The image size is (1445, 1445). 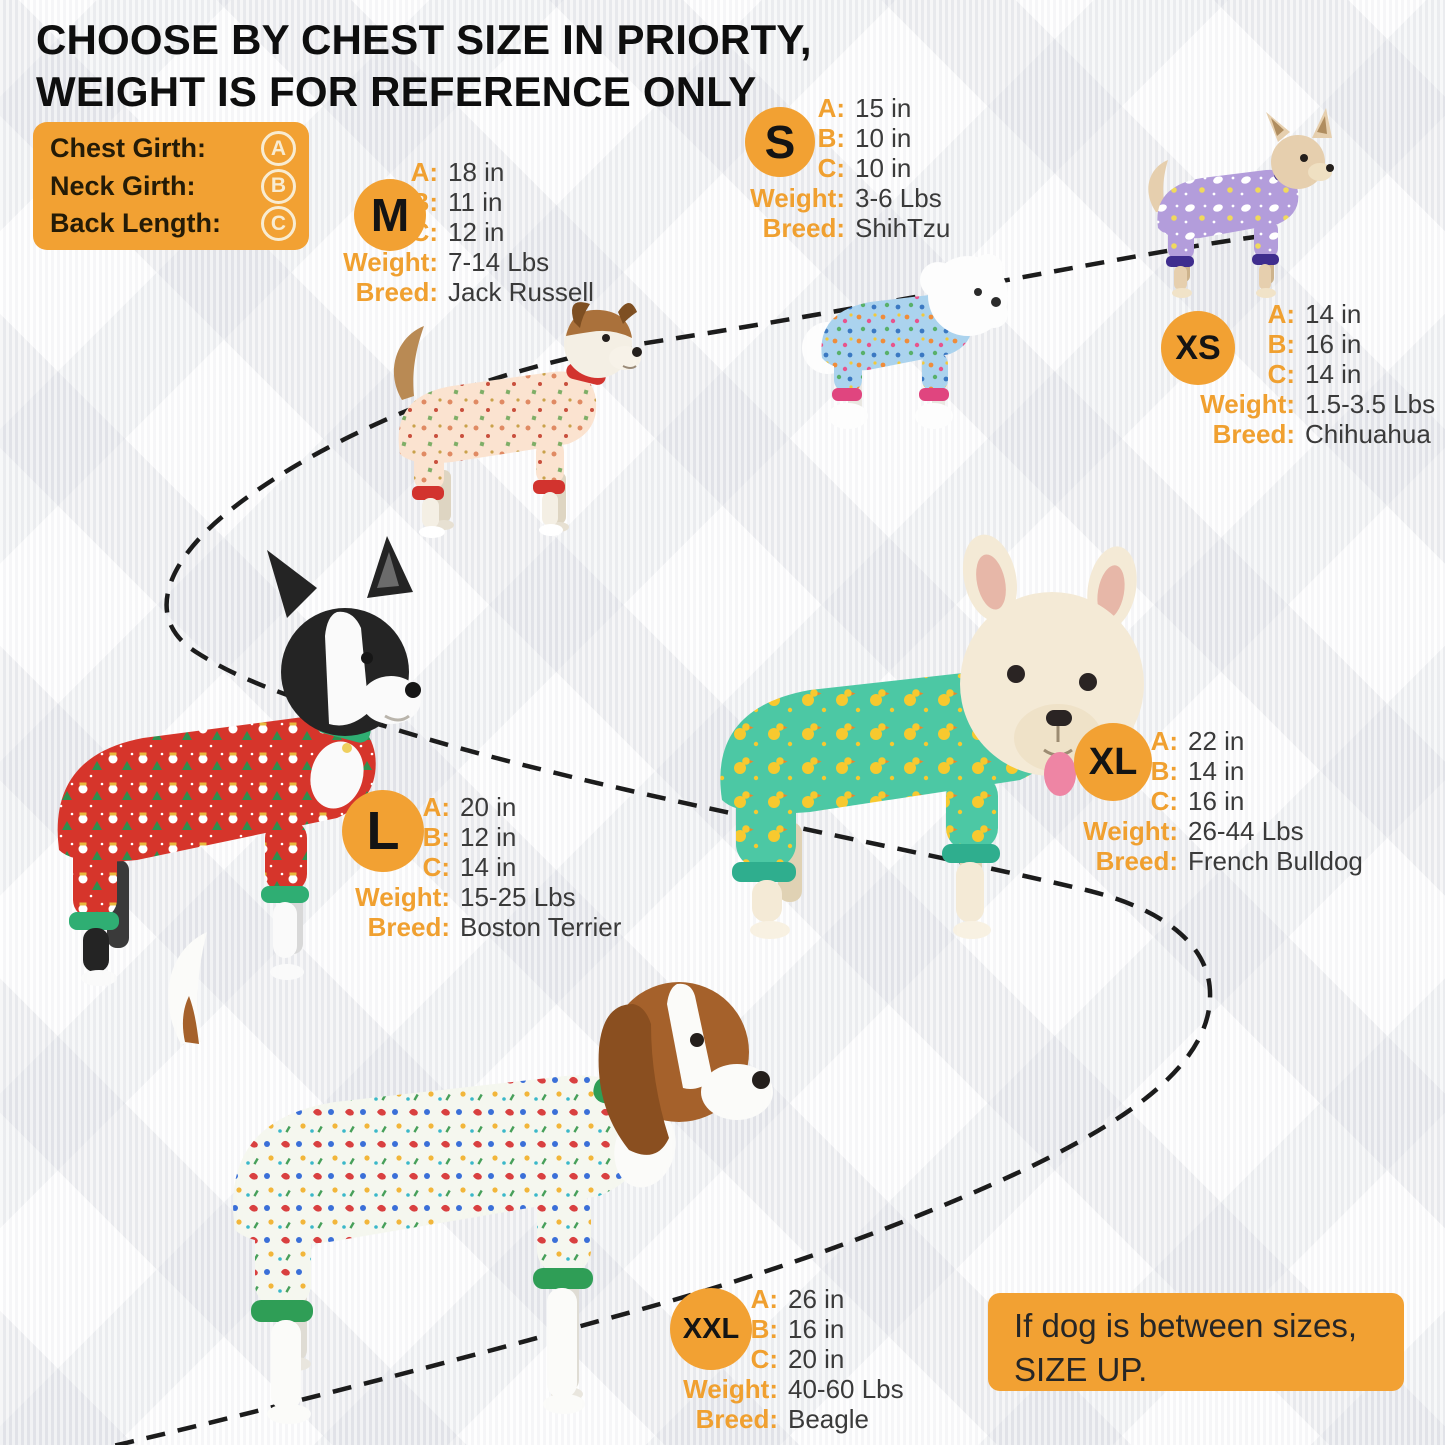 What do you see at coordinates (541, 927) in the screenshot?
I see `value-breed: Boston Terrier` at bounding box center [541, 927].